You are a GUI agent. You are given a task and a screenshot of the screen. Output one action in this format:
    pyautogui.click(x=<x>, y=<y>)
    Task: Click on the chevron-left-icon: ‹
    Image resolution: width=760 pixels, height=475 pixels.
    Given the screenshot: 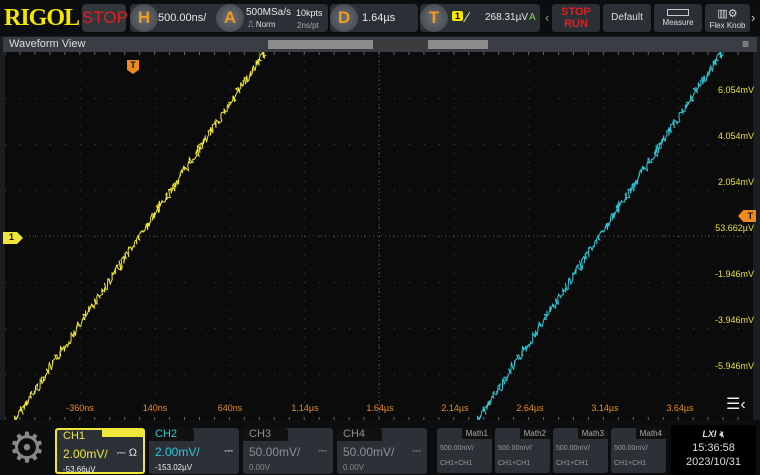 What is the action you would take?
    pyautogui.click(x=547, y=17)
    